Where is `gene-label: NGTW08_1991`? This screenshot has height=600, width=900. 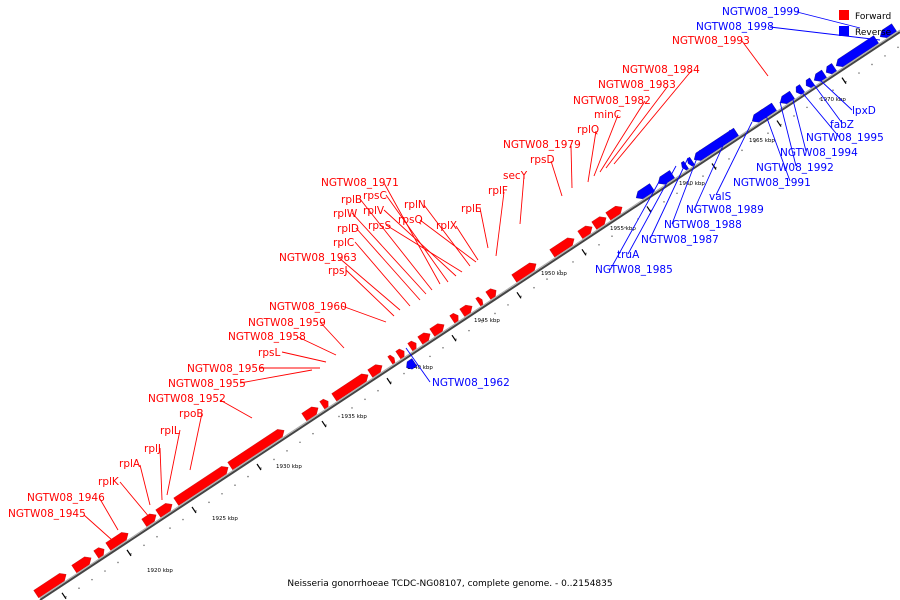 gene-label: NGTW08_1991 is located at coordinates (772, 183).